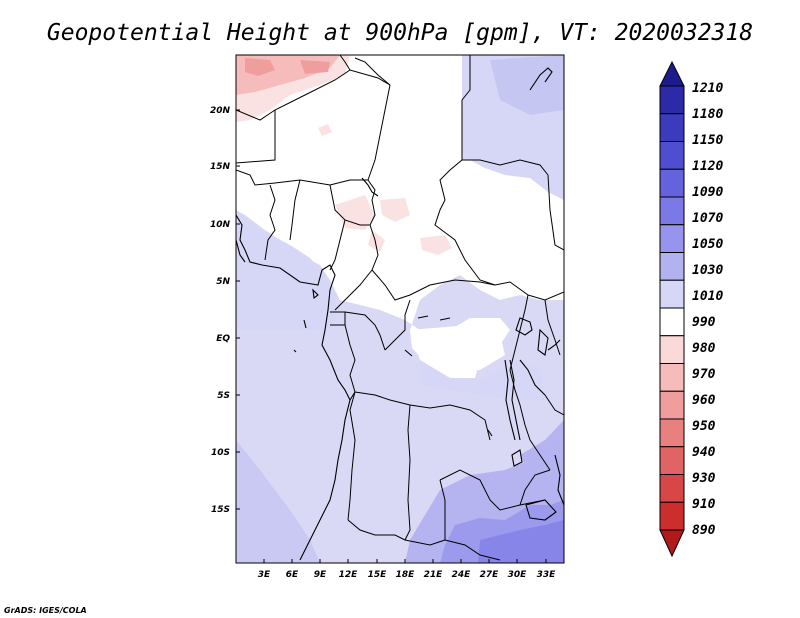 The image size is (800, 618). What do you see at coordinates (223, 339) in the screenshot?
I see `lat-label-eq: EQ` at bounding box center [223, 339].